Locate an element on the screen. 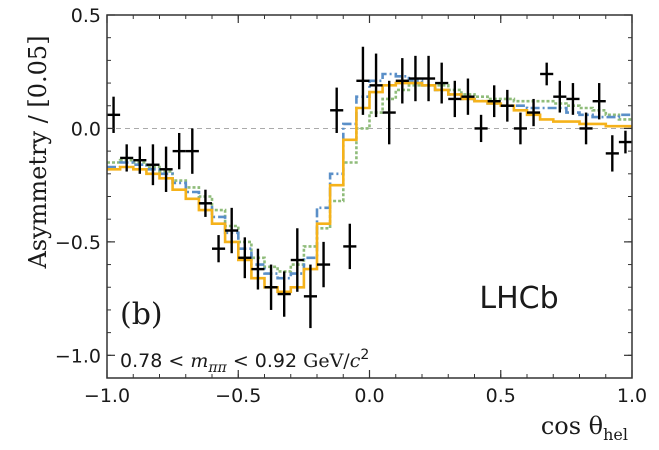  mass-range-lt-2: < is located at coordinates (241, 361).